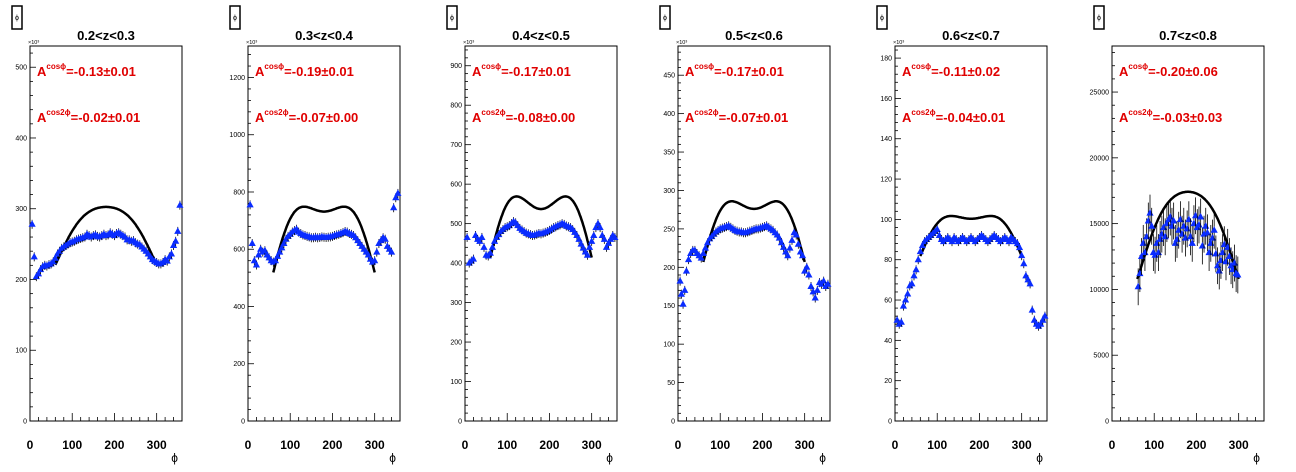  Describe the element at coordinates (541, 35) in the screenshot. I see `panel-title: 0.4<z<0.5` at that location.